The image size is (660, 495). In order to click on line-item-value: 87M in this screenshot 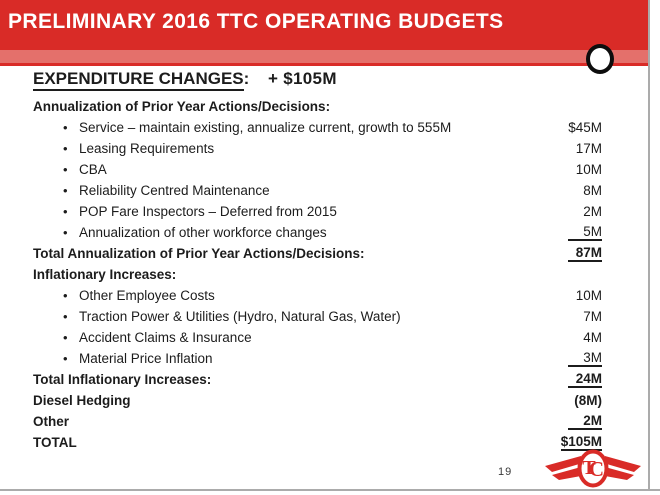, I will do `click(585, 253)`.